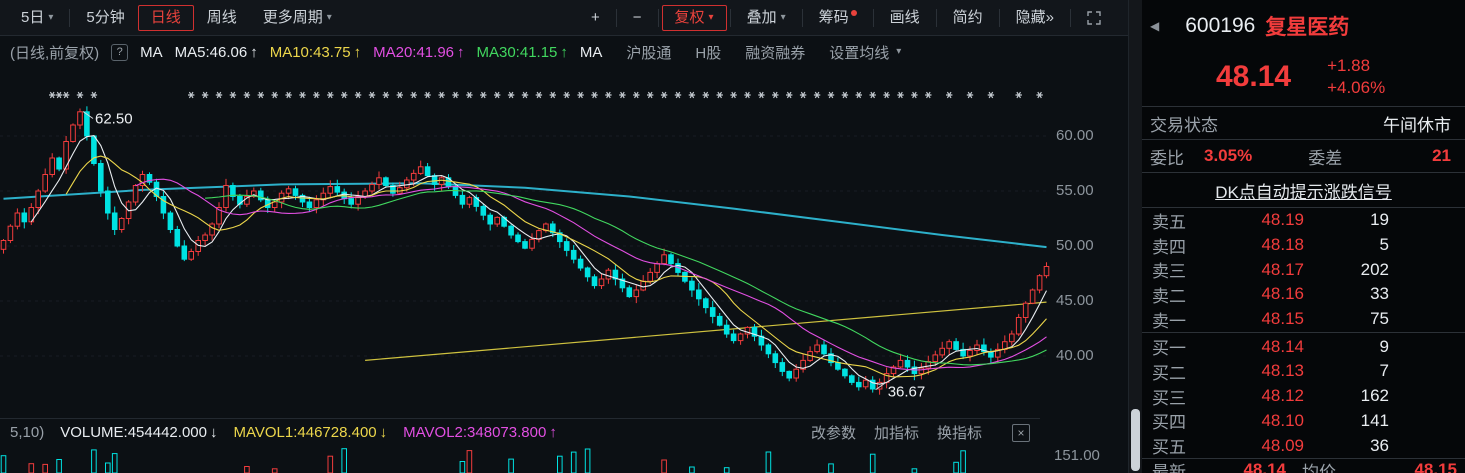 The height and width of the screenshot is (473, 1465). What do you see at coordinates (105, 18) in the screenshot?
I see `period-button: 5分钟` at bounding box center [105, 18].